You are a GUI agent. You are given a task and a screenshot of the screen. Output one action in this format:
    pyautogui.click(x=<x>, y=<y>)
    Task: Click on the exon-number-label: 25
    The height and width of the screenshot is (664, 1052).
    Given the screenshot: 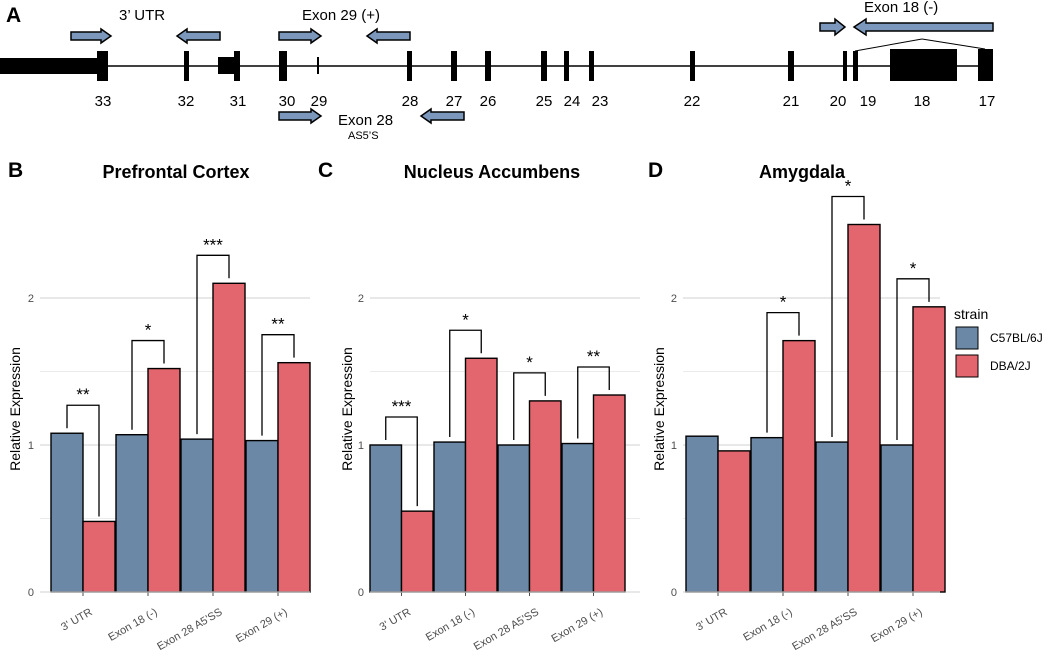 What is the action you would take?
    pyautogui.click(x=544, y=101)
    